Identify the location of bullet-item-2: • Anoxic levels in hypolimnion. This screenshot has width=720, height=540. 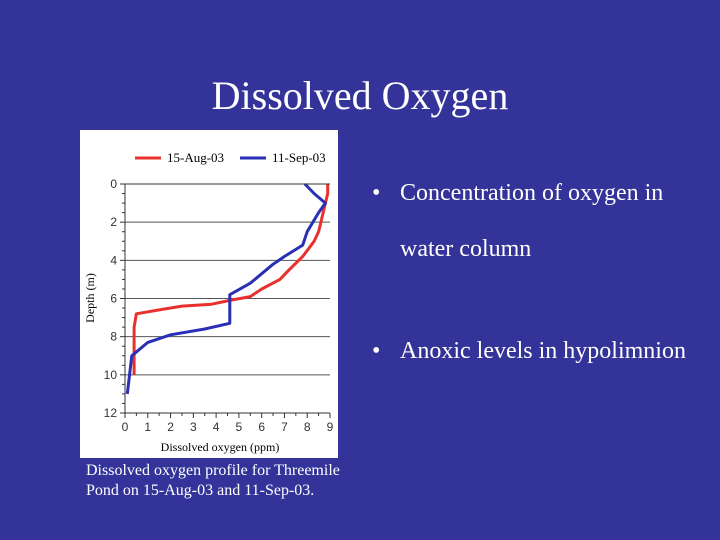
(544, 351).